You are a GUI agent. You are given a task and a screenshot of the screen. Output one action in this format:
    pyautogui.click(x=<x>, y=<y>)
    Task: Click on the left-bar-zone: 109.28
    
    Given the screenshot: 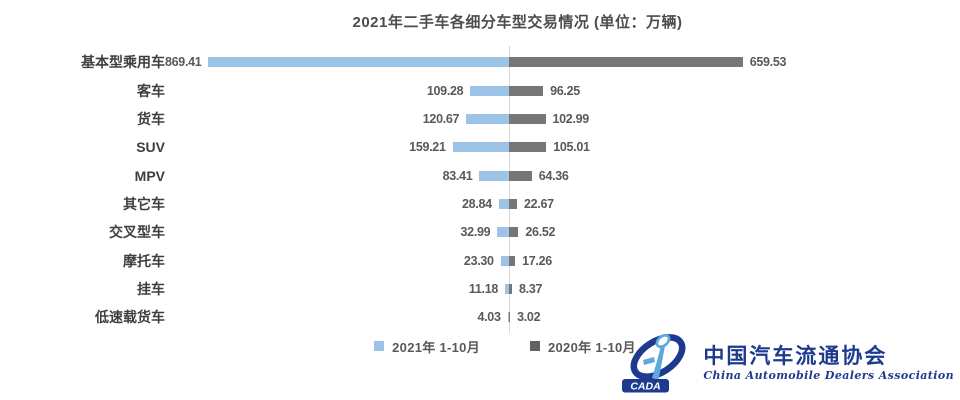 What is the action you would take?
    pyautogui.click(x=337, y=91)
    